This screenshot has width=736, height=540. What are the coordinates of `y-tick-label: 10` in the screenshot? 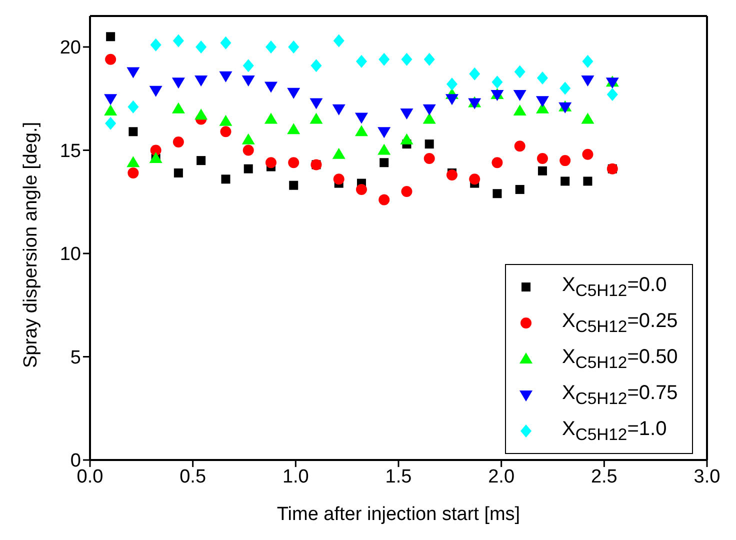 It's located at (70, 255).